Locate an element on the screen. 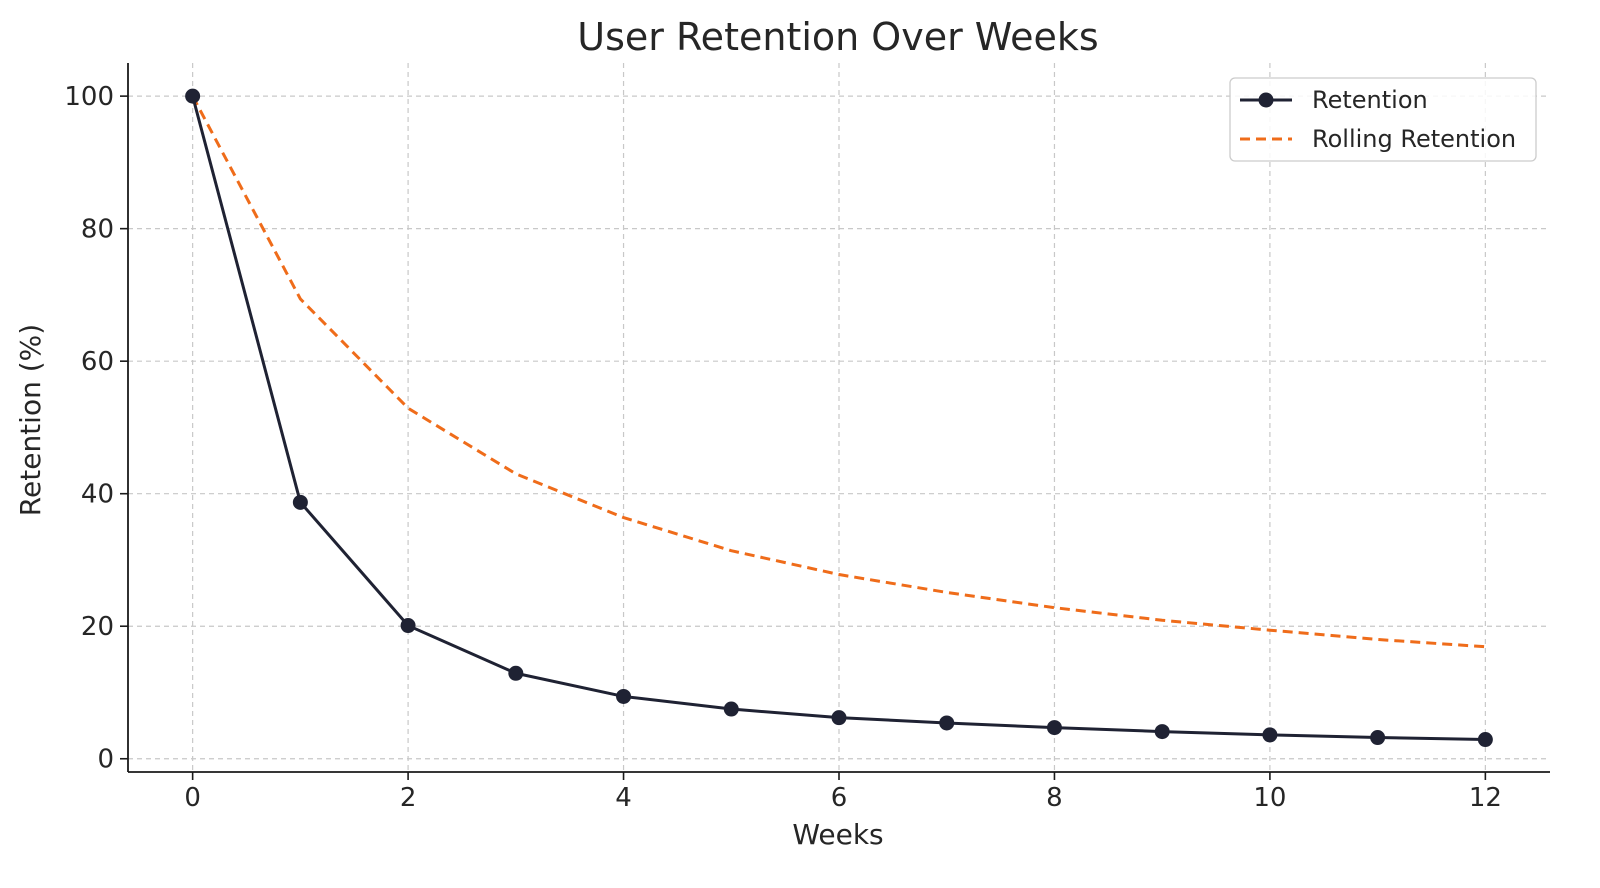 This screenshot has height=888, width=1600. y-tick-label: 40 is located at coordinates (97, 495).